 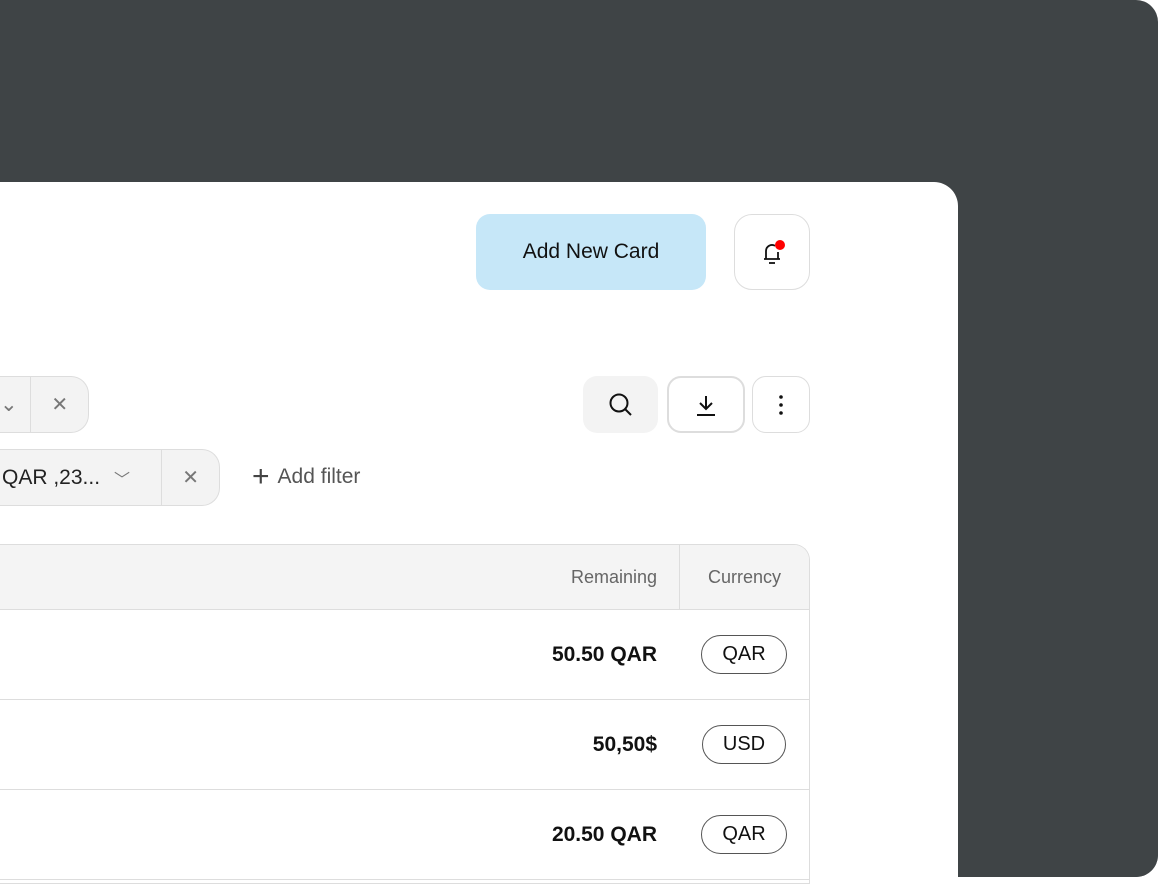 I want to click on bell-icon, so click(x=774, y=252).